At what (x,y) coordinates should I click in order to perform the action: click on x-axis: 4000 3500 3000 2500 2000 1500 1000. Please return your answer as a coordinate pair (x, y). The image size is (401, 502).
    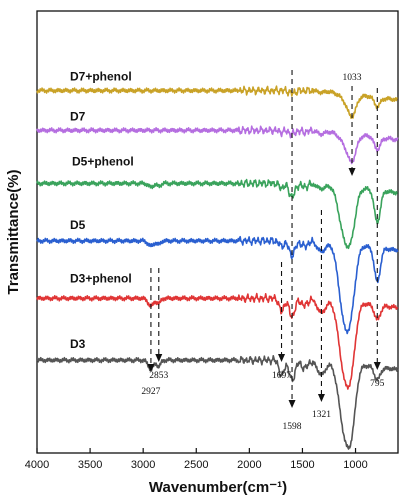
    Looking at the image, I should click on (196, 459).